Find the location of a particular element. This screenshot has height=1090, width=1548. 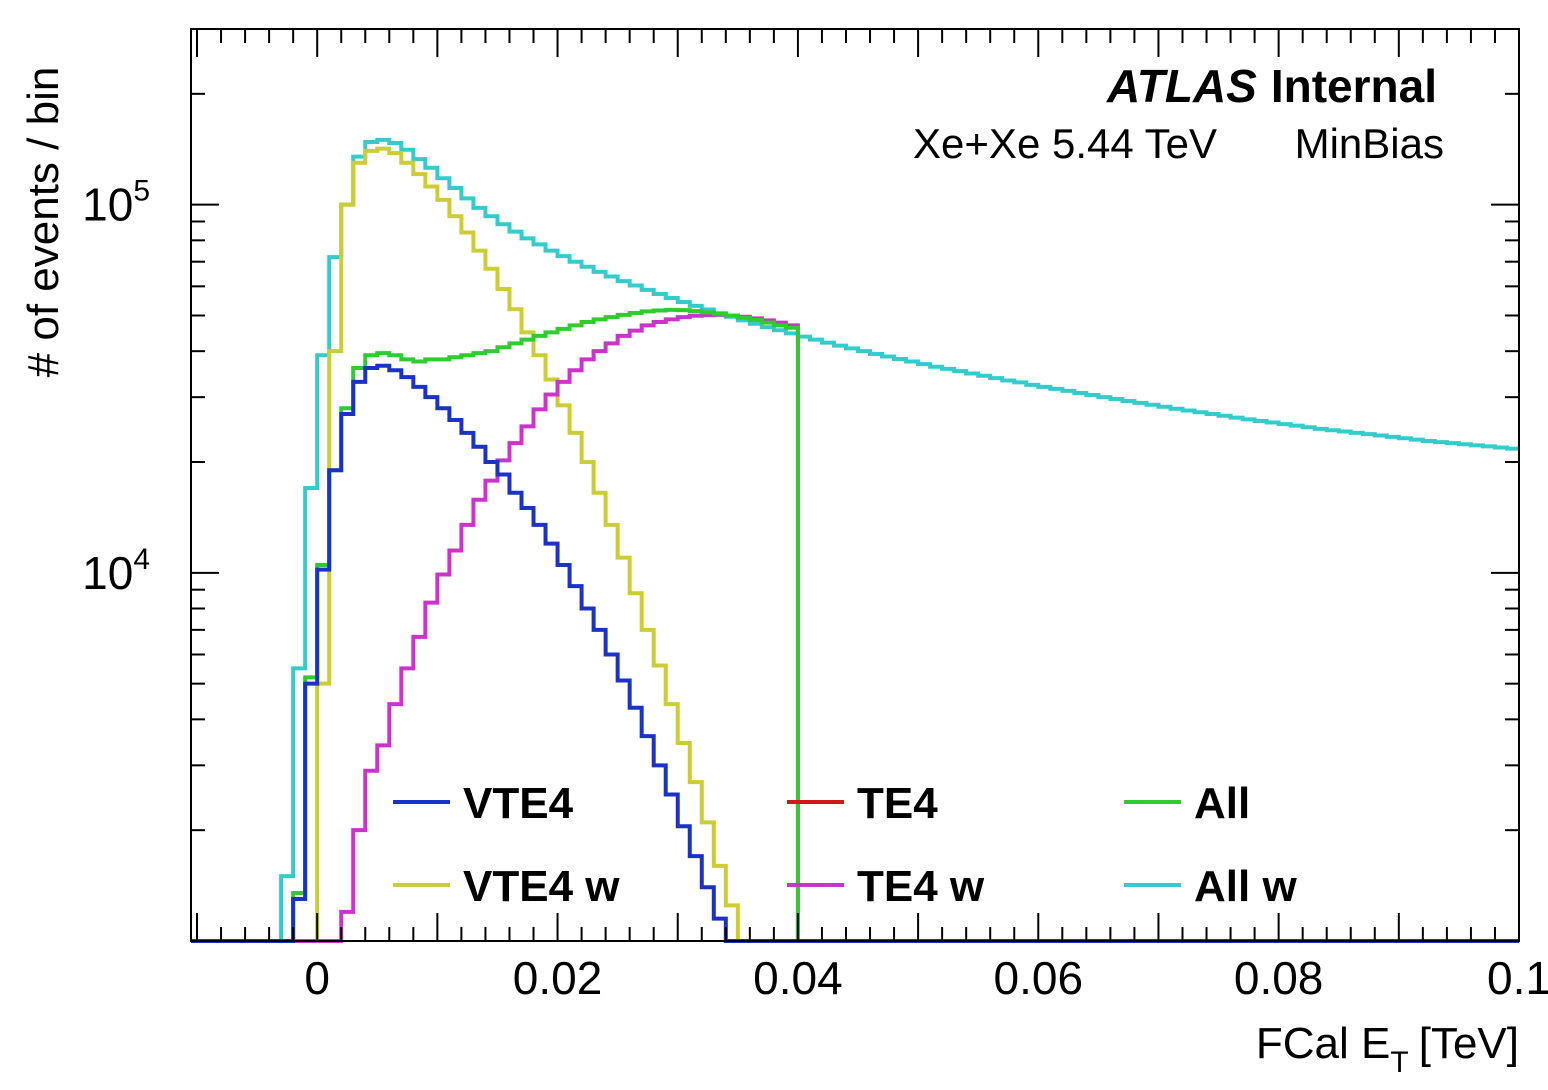

x-tick-label: 0 is located at coordinates (317, 978).